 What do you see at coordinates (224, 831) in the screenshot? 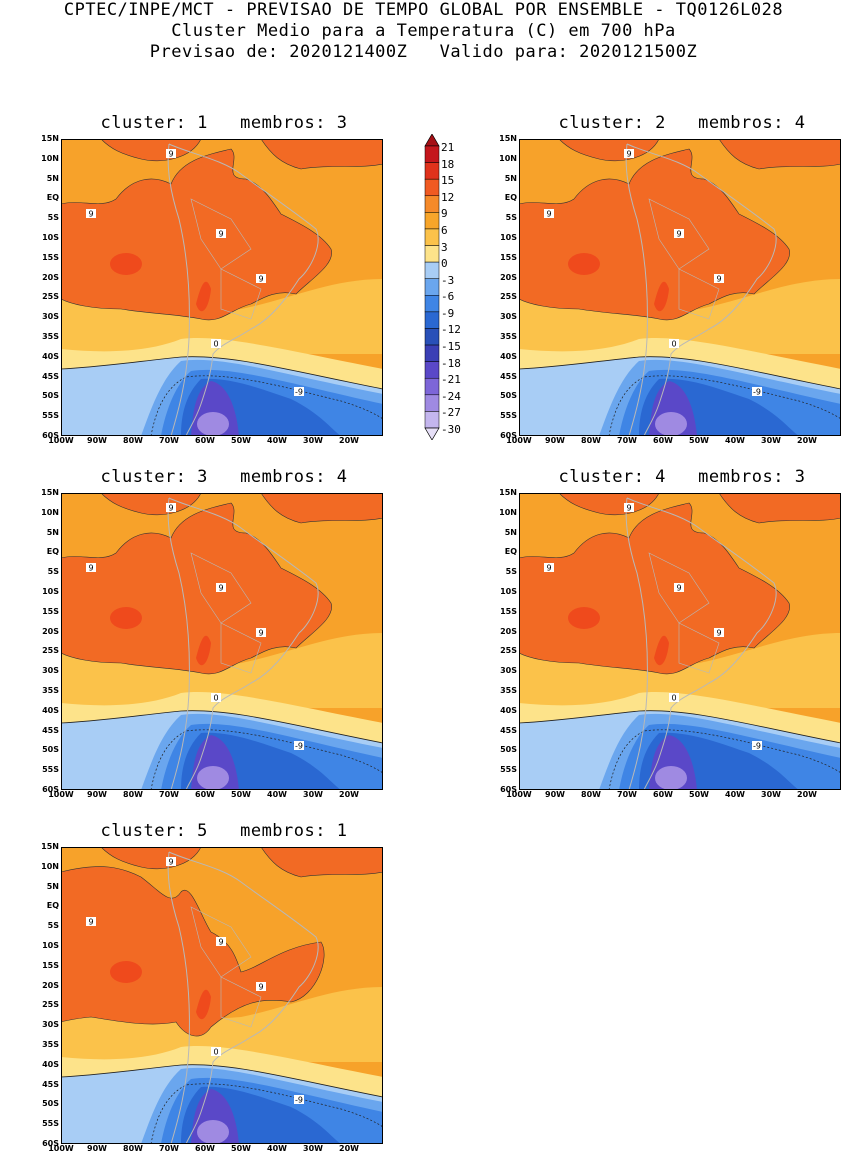
I see `panel-5-title: cluster: 5 membros: 1` at bounding box center [224, 831].